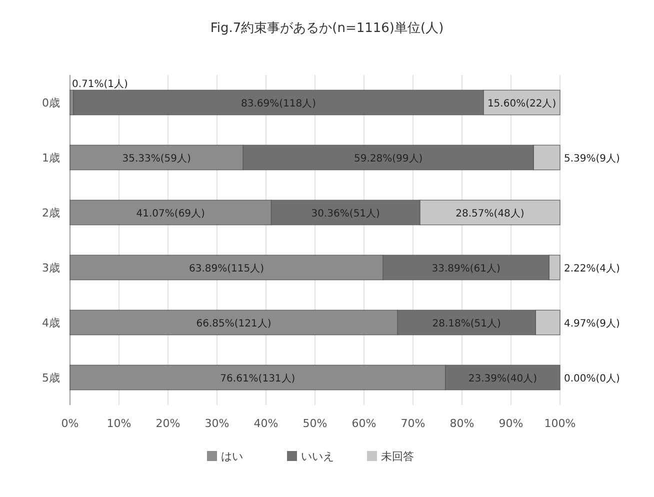 Image resolution: width=654 pixels, height=497 pixels. What do you see at coordinates (592, 269) in the screenshot?
I see `data-label: 2.22%(4人)` at bounding box center [592, 269].